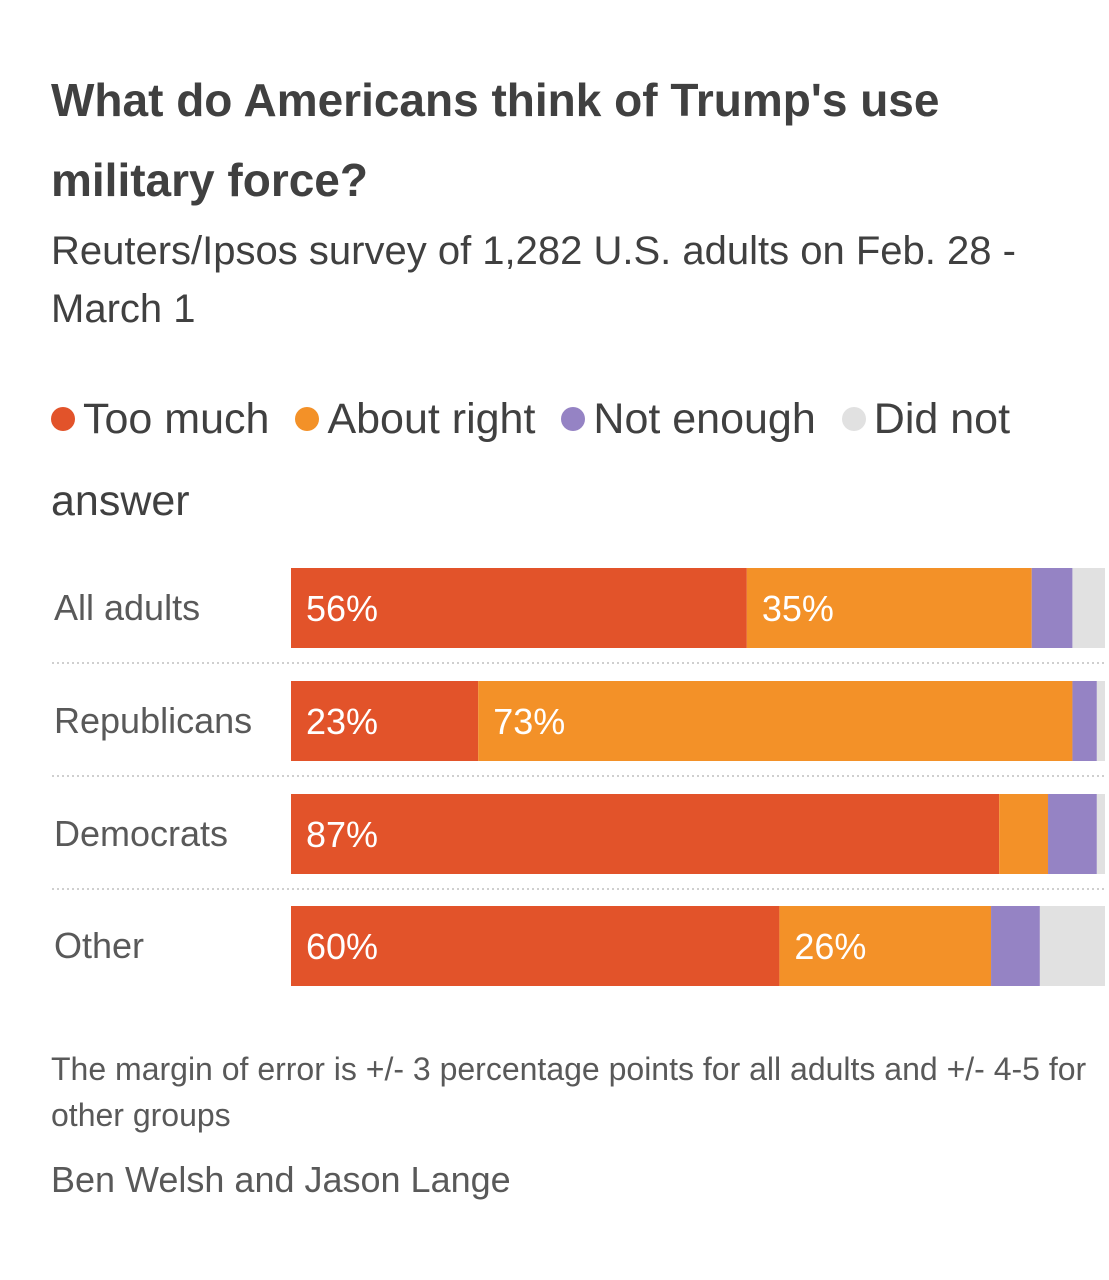 This screenshot has width=1109, height=1280. Describe the element at coordinates (830, 946) in the screenshot. I see `data-label: 26%` at that location.